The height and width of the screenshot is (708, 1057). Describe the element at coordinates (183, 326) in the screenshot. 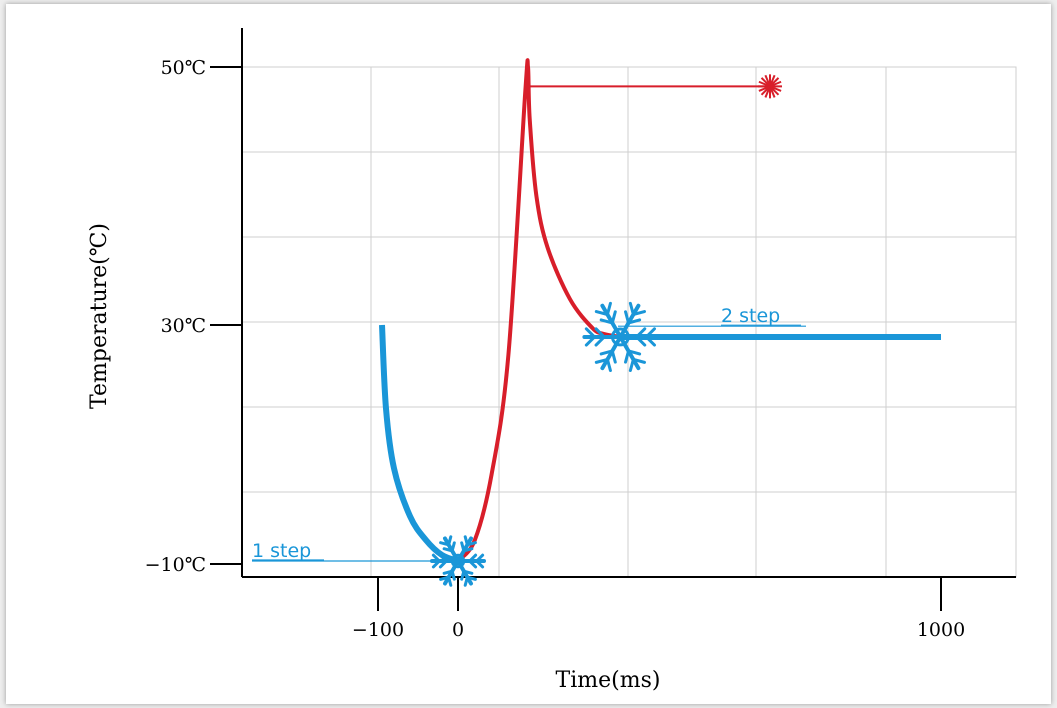

I see `y-tick-label: 30℃` at that location.